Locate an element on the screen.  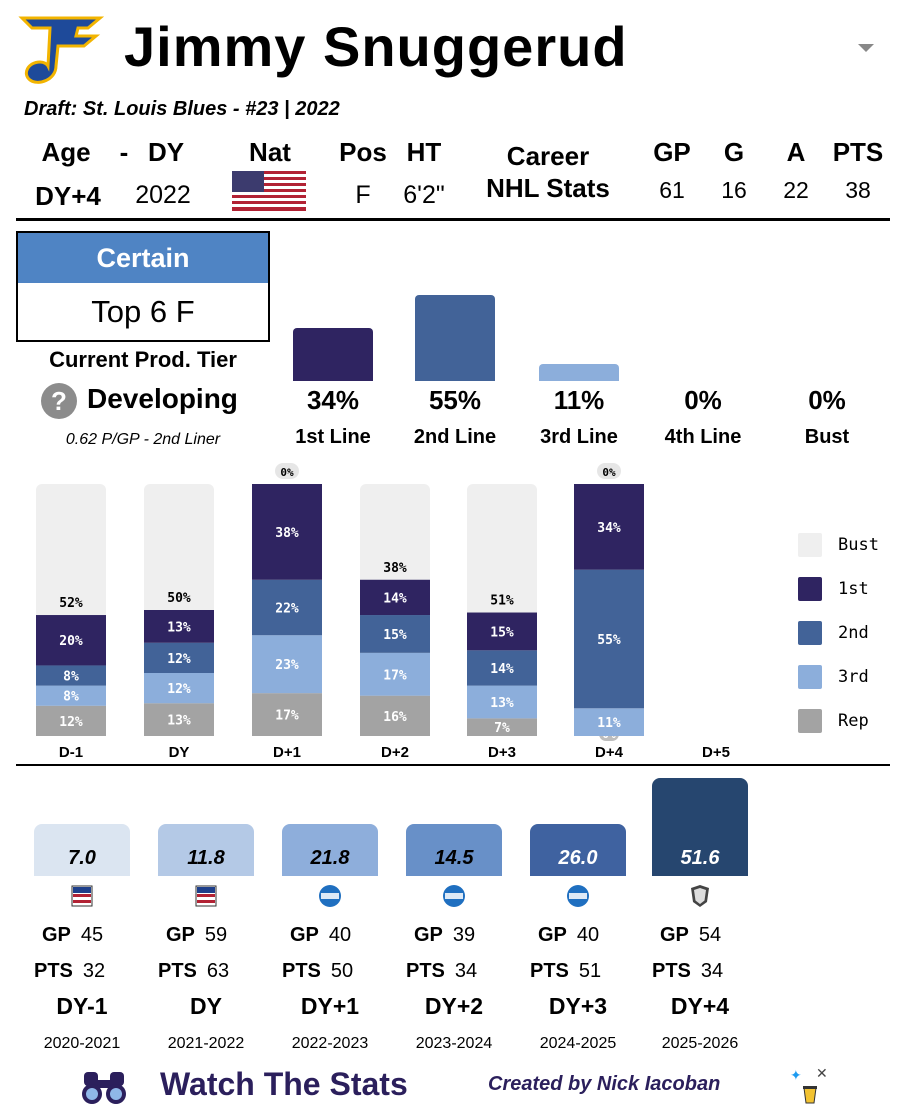
stack-segment-2nd-d+2 is located at coordinates (395, 634).